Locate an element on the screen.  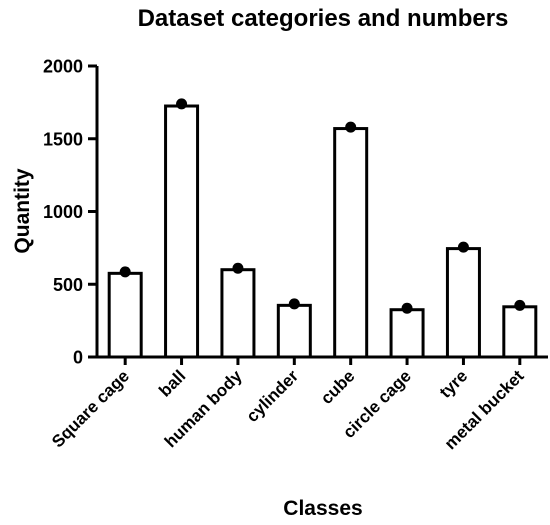
bar-human-body is located at coordinates (238, 313).